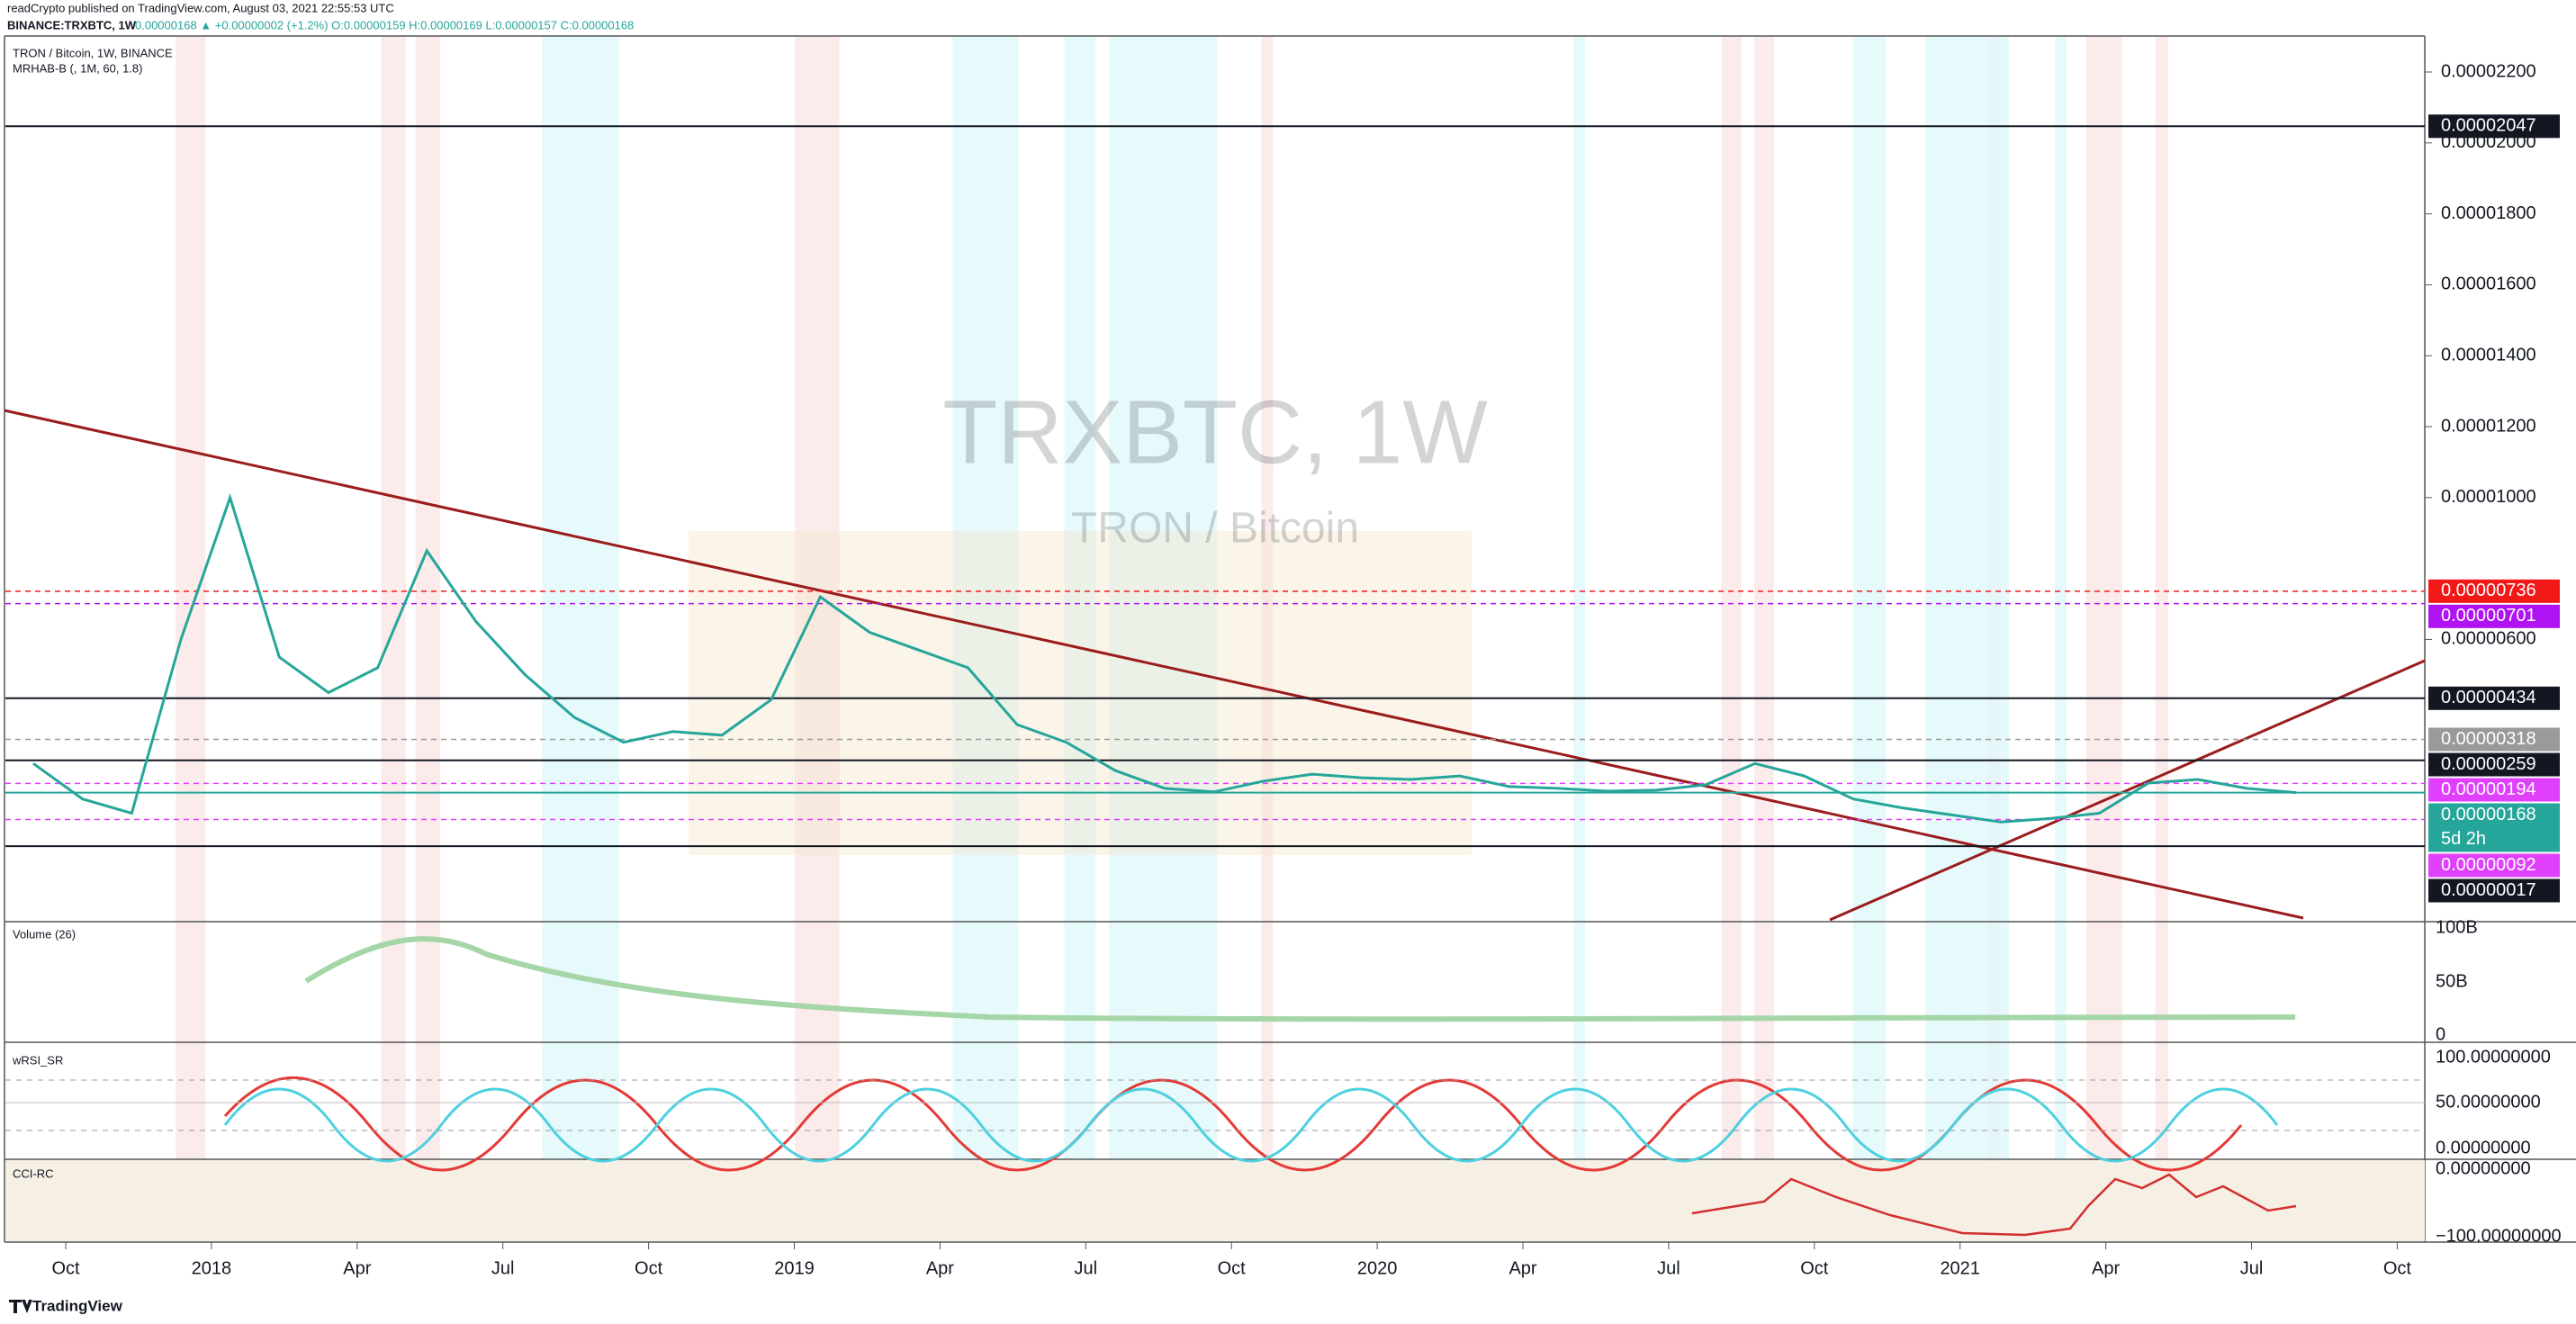 Image resolution: width=2576 pixels, height=1324 pixels. What do you see at coordinates (2463, 839) in the screenshot?
I see `price-tag-countdown: 5d 2h` at bounding box center [2463, 839].